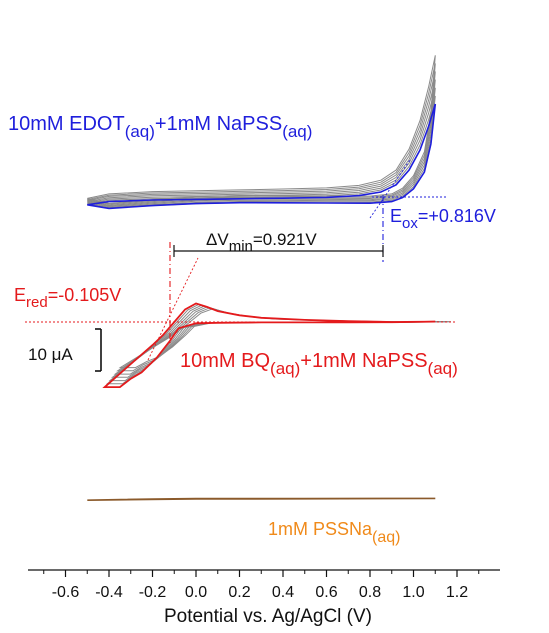  What do you see at coordinates (457, 592) in the screenshot?
I see `x-tick-label: 1.2` at bounding box center [457, 592].